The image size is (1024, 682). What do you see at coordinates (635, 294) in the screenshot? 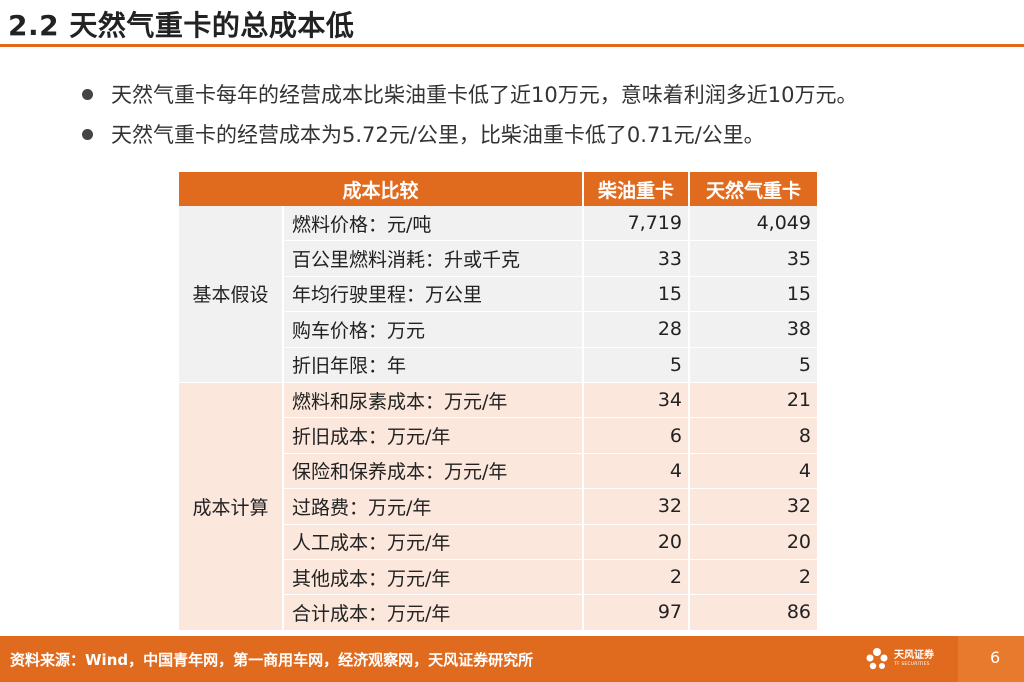
I see `diesel-value: 15` at bounding box center [635, 294].